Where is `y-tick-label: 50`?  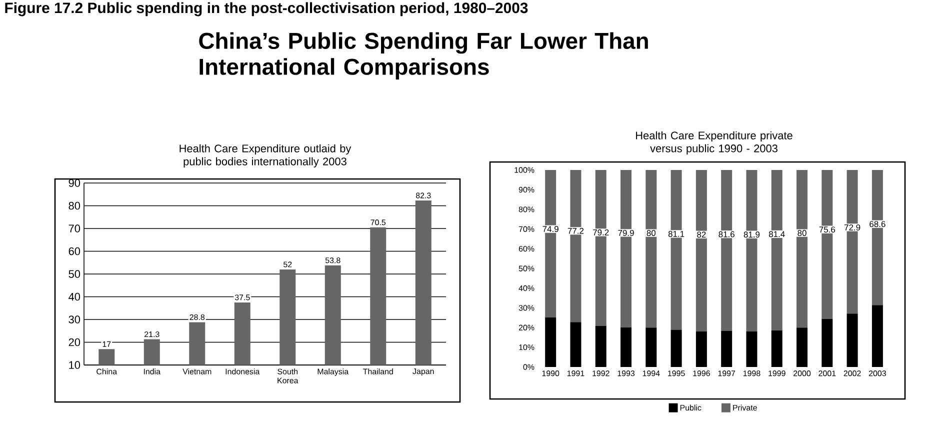
y-tick-label: 50 is located at coordinates (74, 274).